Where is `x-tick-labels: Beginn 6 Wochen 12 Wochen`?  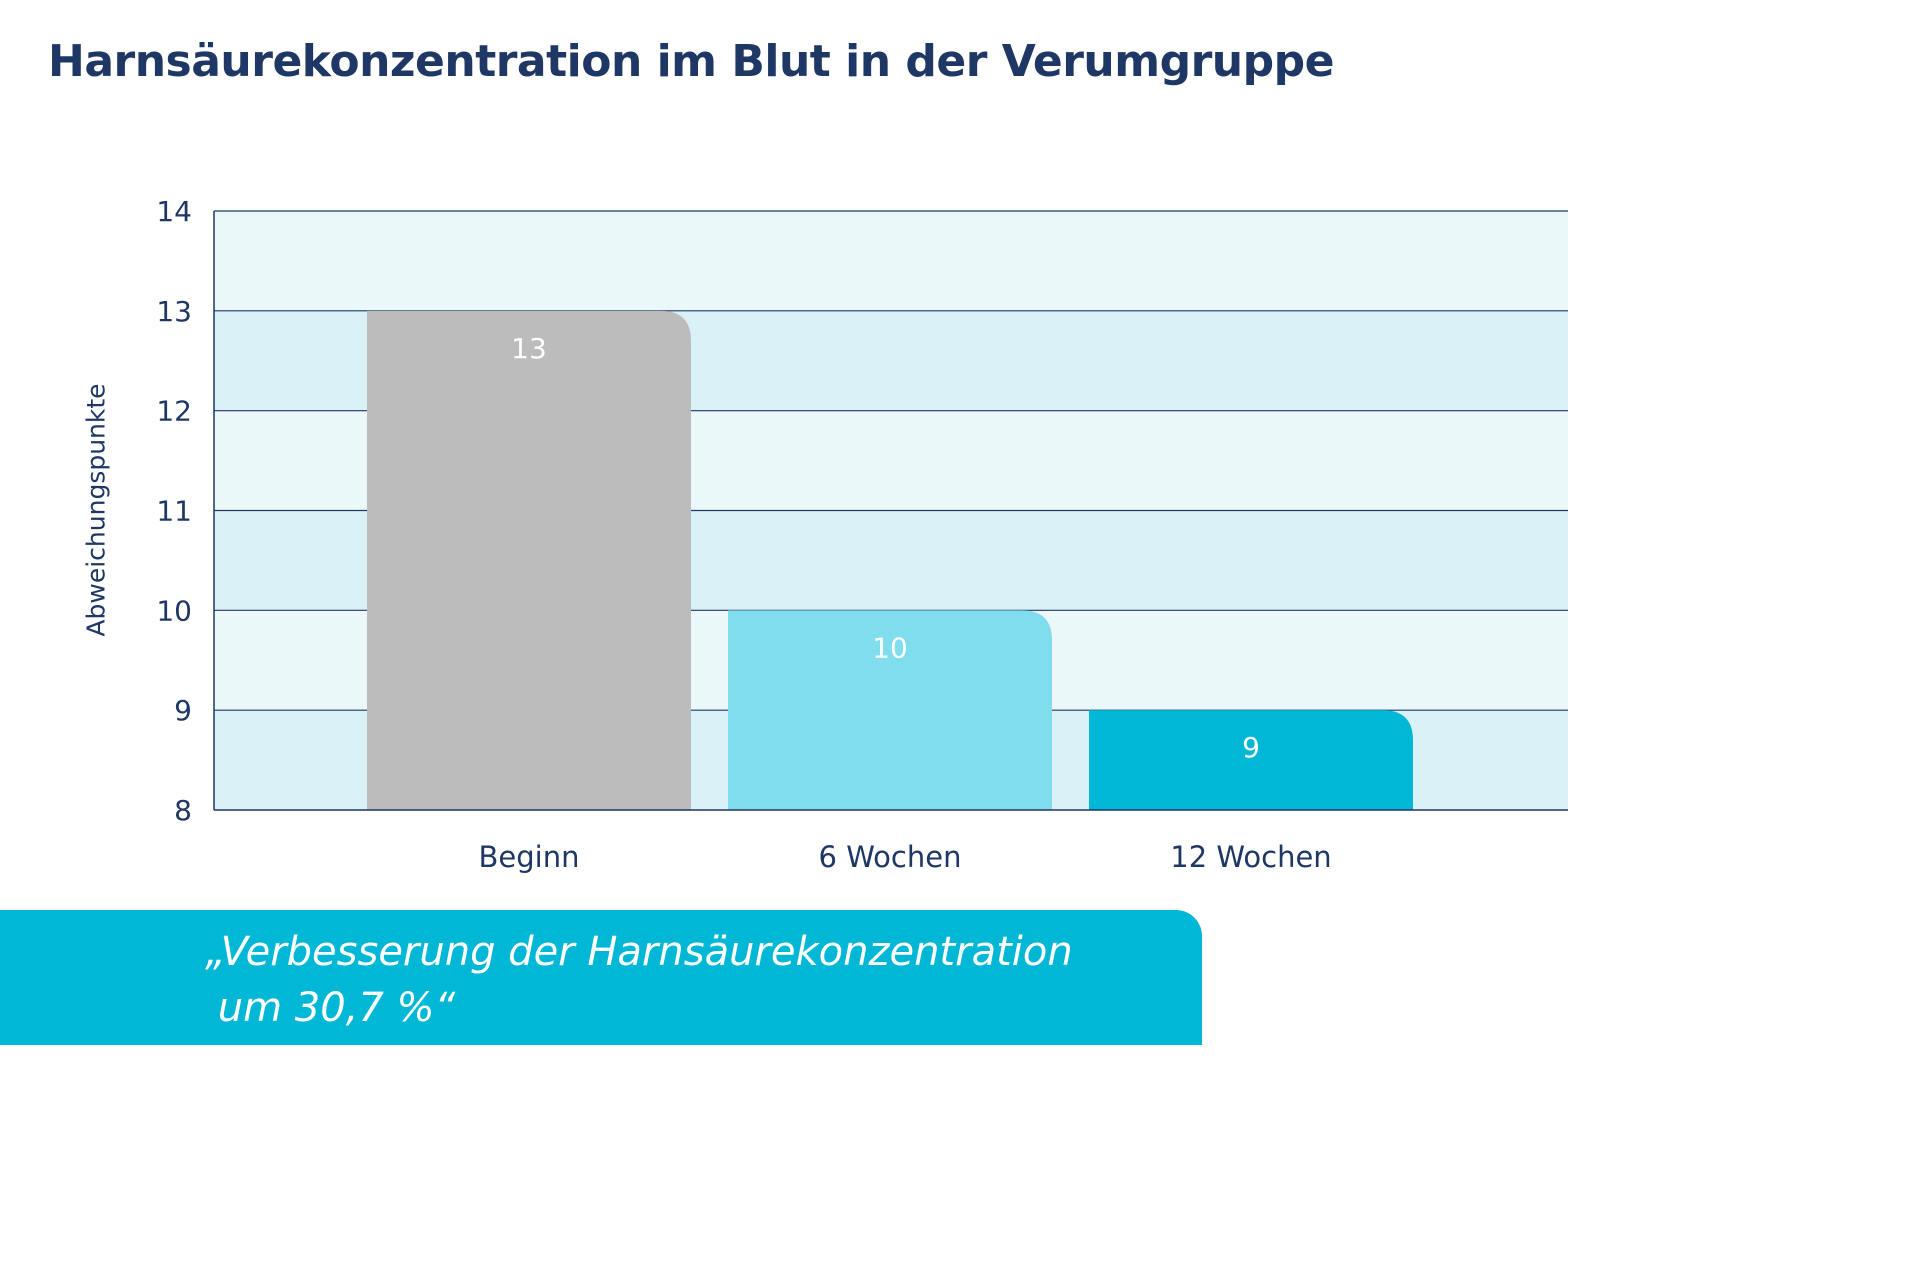
x-tick-labels: Beginn 6 Wochen 12 Wochen is located at coordinates (905, 857).